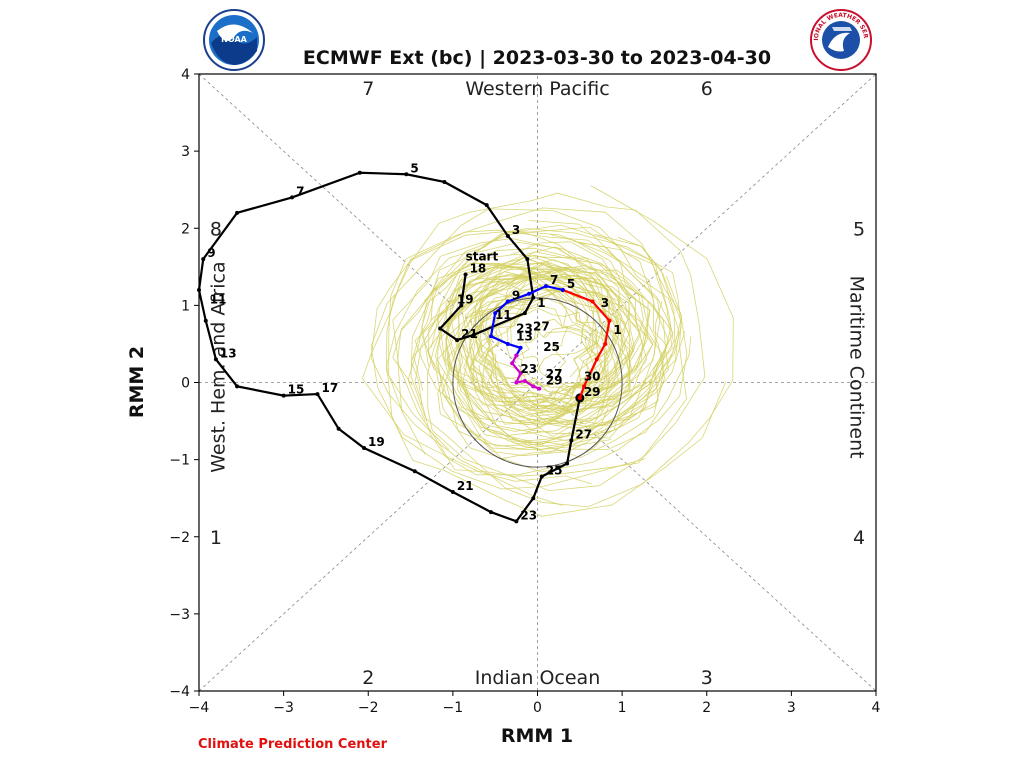 The image size is (1024, 760). I want to click on x-tick-label: 3, so click(791, 708).